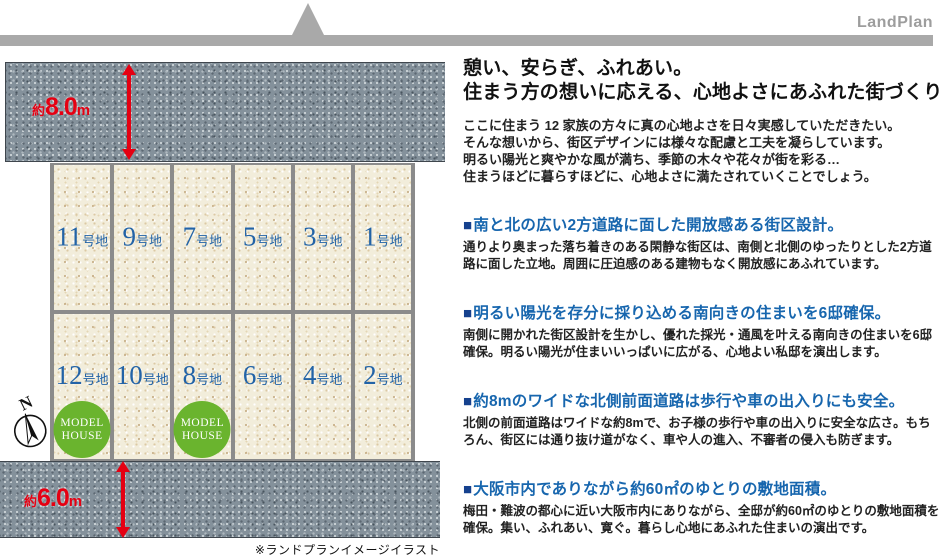 The height and width of the screenshot is (560, 940). Describe the element at coordinates (53, 498) in the screenshot. I see `dimension-label-south: 約6.0m` at that location.